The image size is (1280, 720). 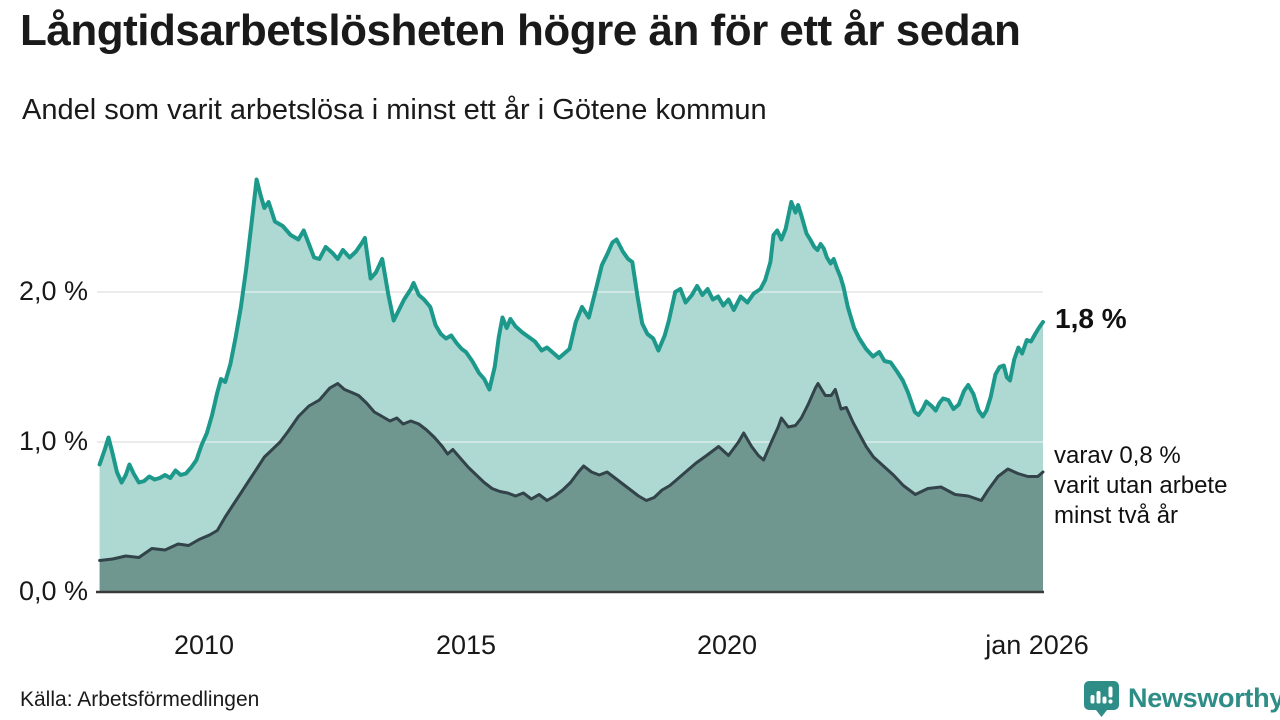 I want to click on x-axis-label: 2015, so click(x=466, y=645).